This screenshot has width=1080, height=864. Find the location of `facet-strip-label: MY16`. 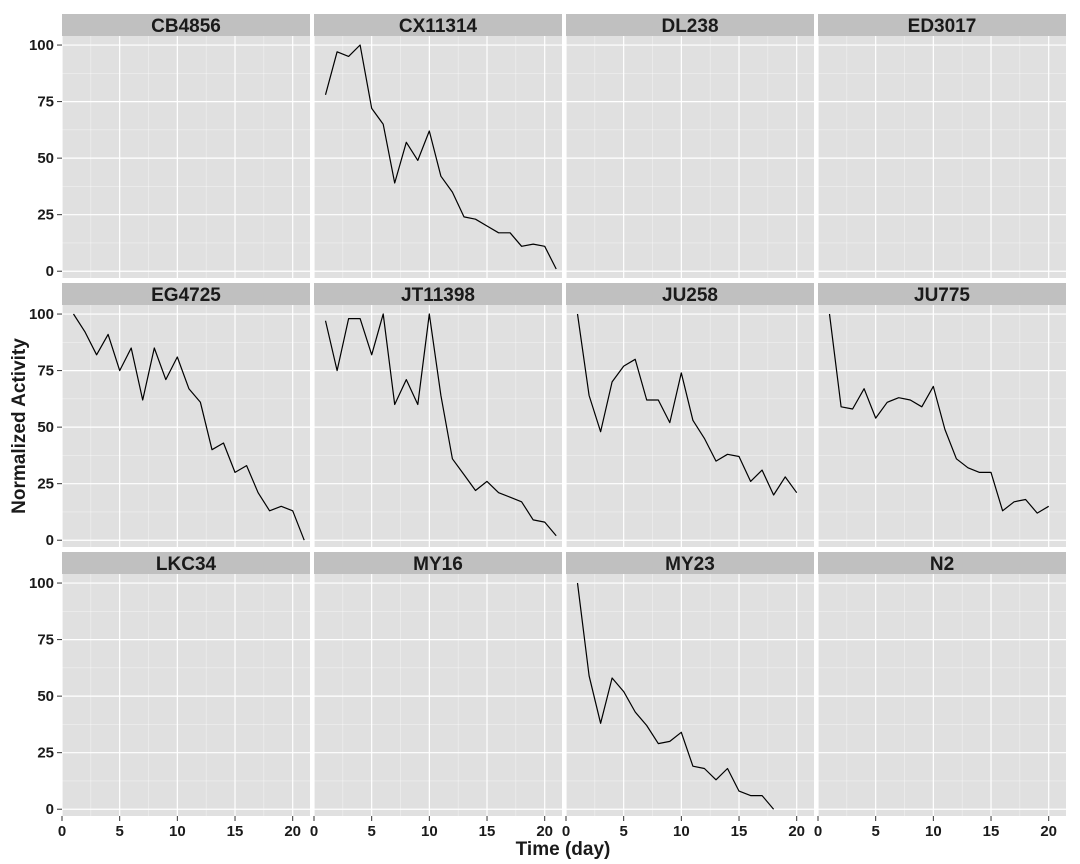

facet-strip-label: MY16 is located at coordinates (438, 564).